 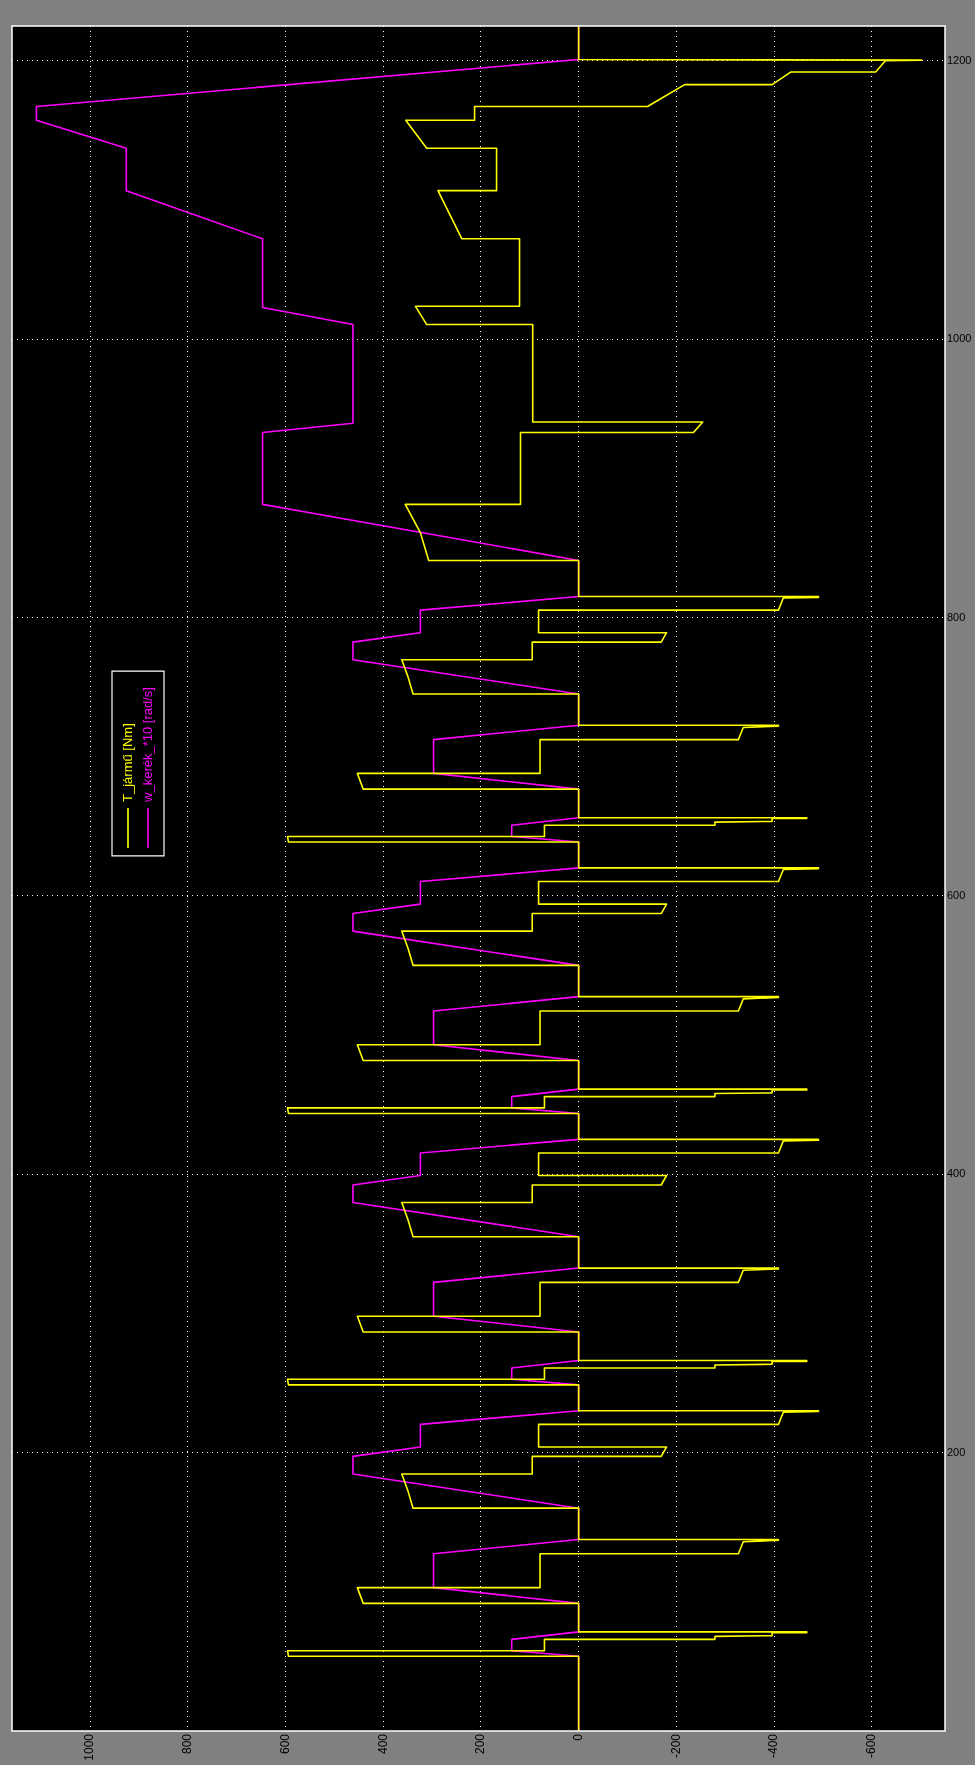 I want to click on y-tick-label: 200, so click(x=956, y=1451).